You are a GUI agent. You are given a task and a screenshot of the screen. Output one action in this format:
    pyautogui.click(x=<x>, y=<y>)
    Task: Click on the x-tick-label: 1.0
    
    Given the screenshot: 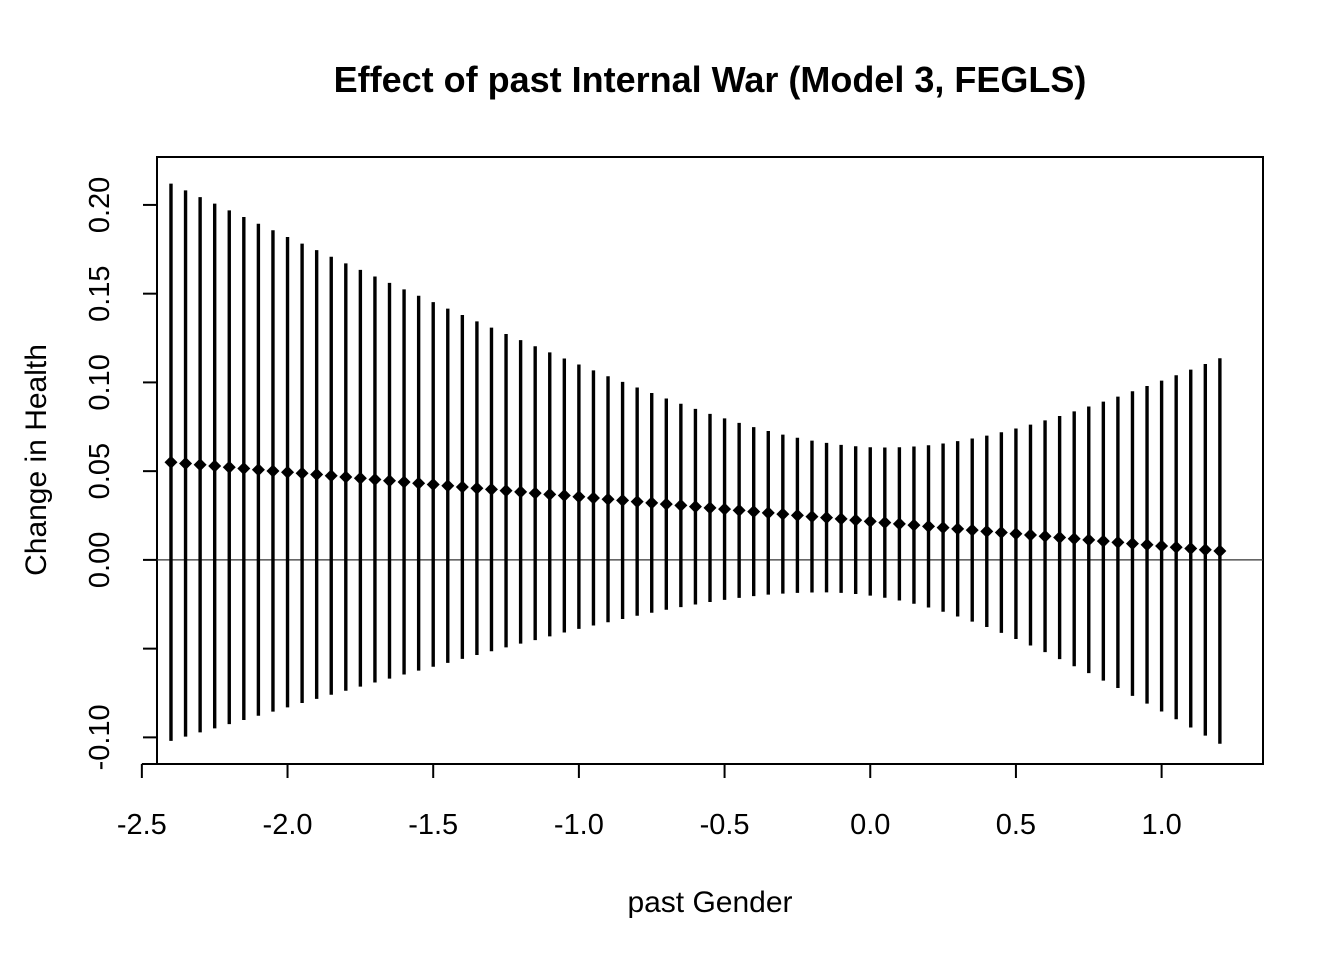 What is the action you would take?
    pyautogui.click(x=1161, y=825)
    